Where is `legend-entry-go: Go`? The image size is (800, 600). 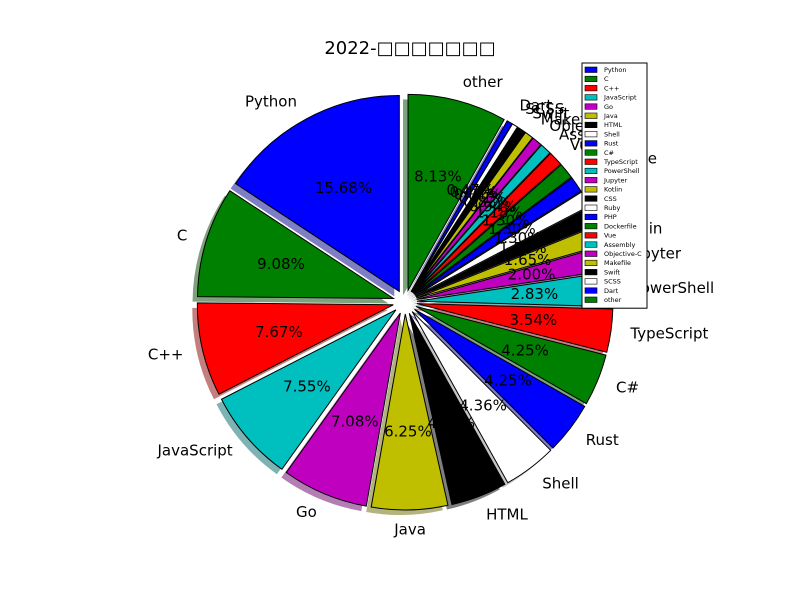
legend-entry-go: Go is located at coordinates (608, 107).